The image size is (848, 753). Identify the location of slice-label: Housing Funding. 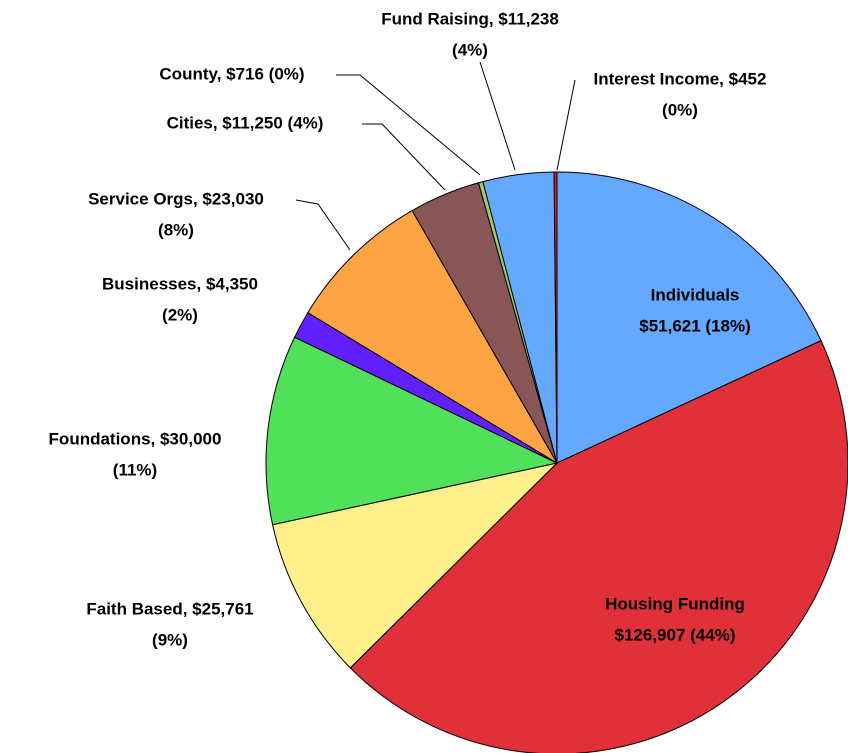
(675, 603).